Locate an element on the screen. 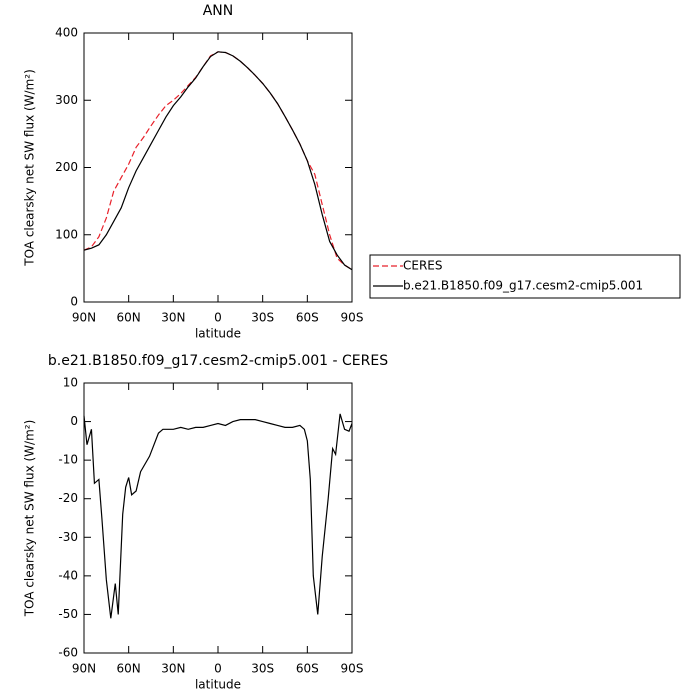 Image resolution: width=700 pixels, height=700 pixels. y-tick-label: 300 is located at coordinates (66, 100).